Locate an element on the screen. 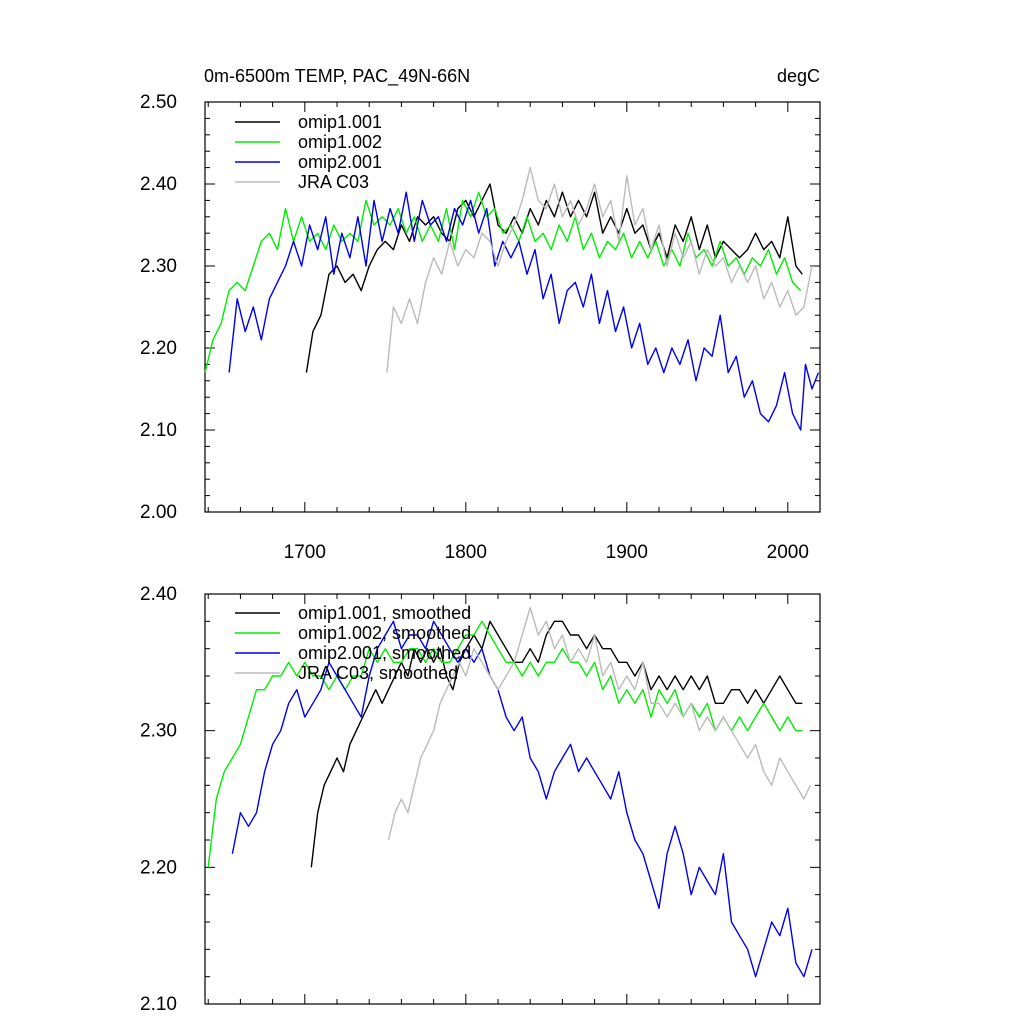 The image size is (1024, 1024). x-tick-label: 1700 is located at coordinates (305, 552).